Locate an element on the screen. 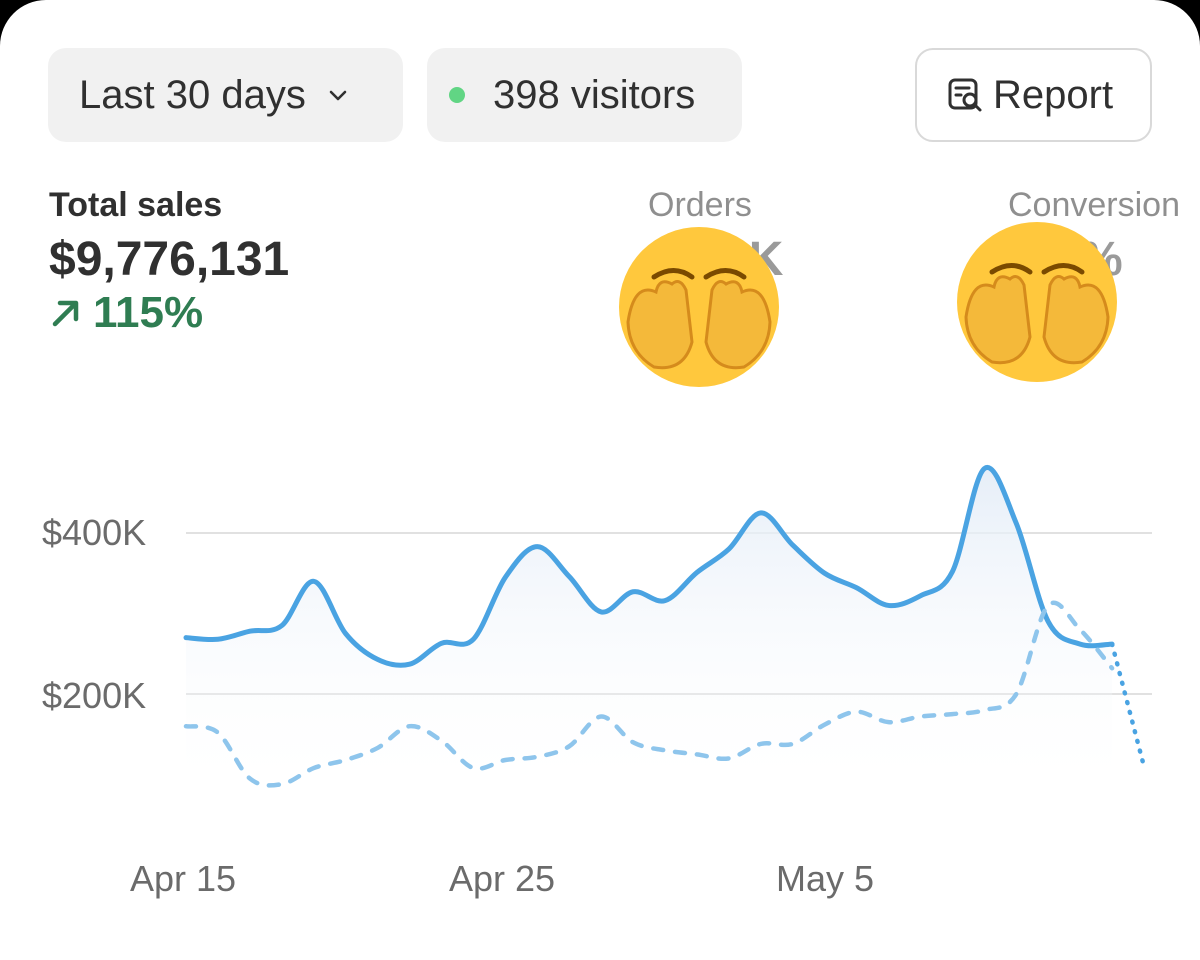 This screenshot has height=960, width=1200. live-dot-icon is located at coordinates (457, 95).